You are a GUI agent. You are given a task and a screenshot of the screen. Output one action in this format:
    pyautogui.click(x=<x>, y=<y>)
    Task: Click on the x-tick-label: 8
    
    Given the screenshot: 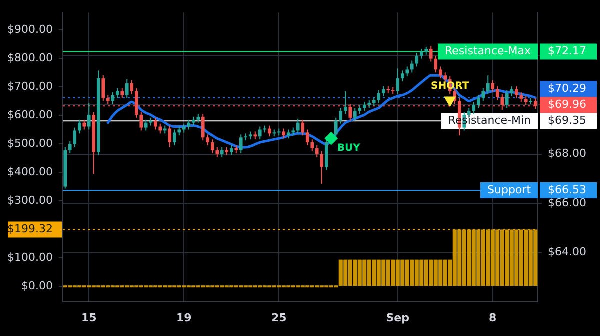 What is the action you would take?
    pyautogui.click(x=493, y=317)
    